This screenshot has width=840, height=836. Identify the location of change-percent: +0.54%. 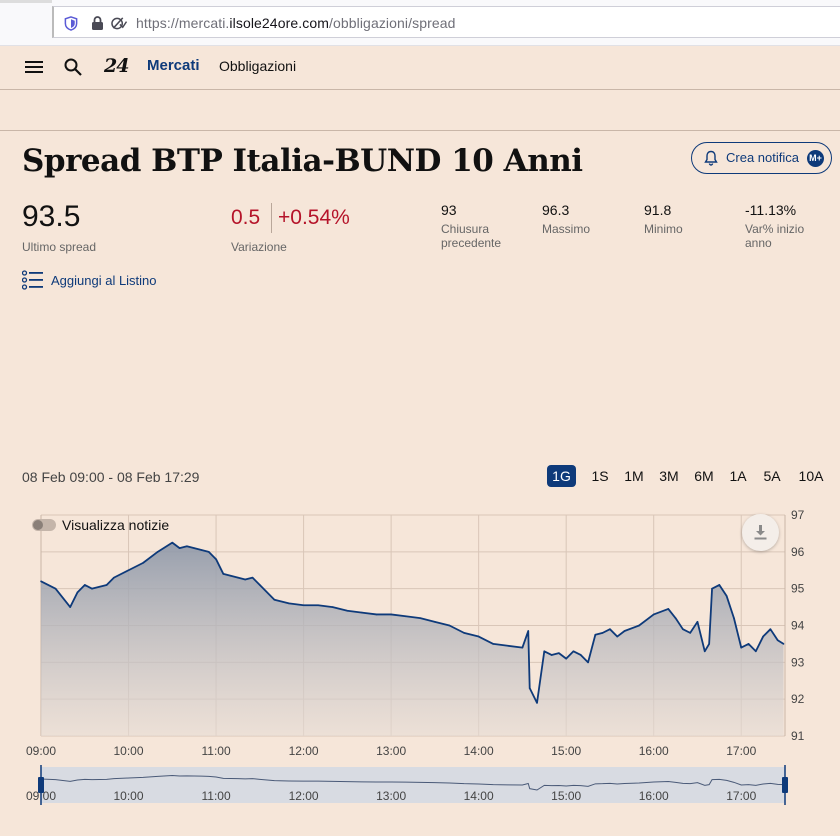
(314, 217).